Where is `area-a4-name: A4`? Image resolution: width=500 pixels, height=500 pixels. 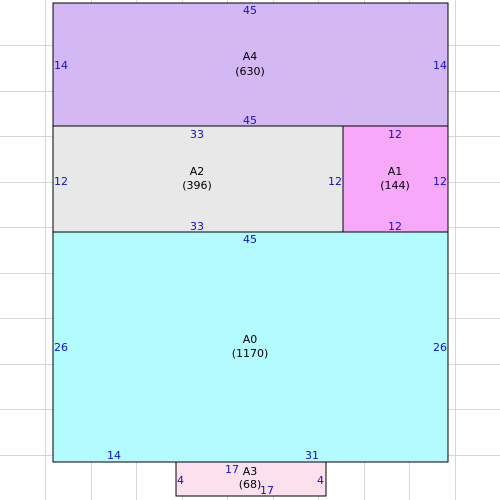
area-a4-name: A4 is located at coordinates (250, 56).